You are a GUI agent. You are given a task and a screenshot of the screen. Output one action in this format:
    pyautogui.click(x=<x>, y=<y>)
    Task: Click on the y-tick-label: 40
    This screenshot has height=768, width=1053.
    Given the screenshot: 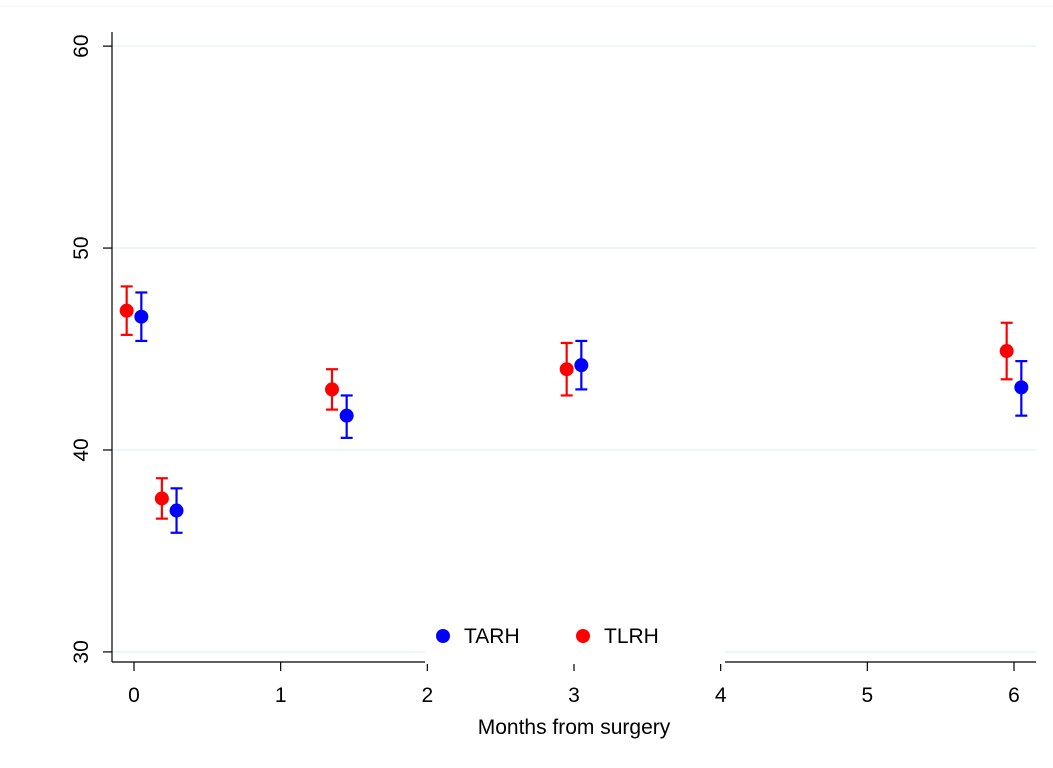 What is the action you would take?
    pyautogui.click(x=81, y=449)
    